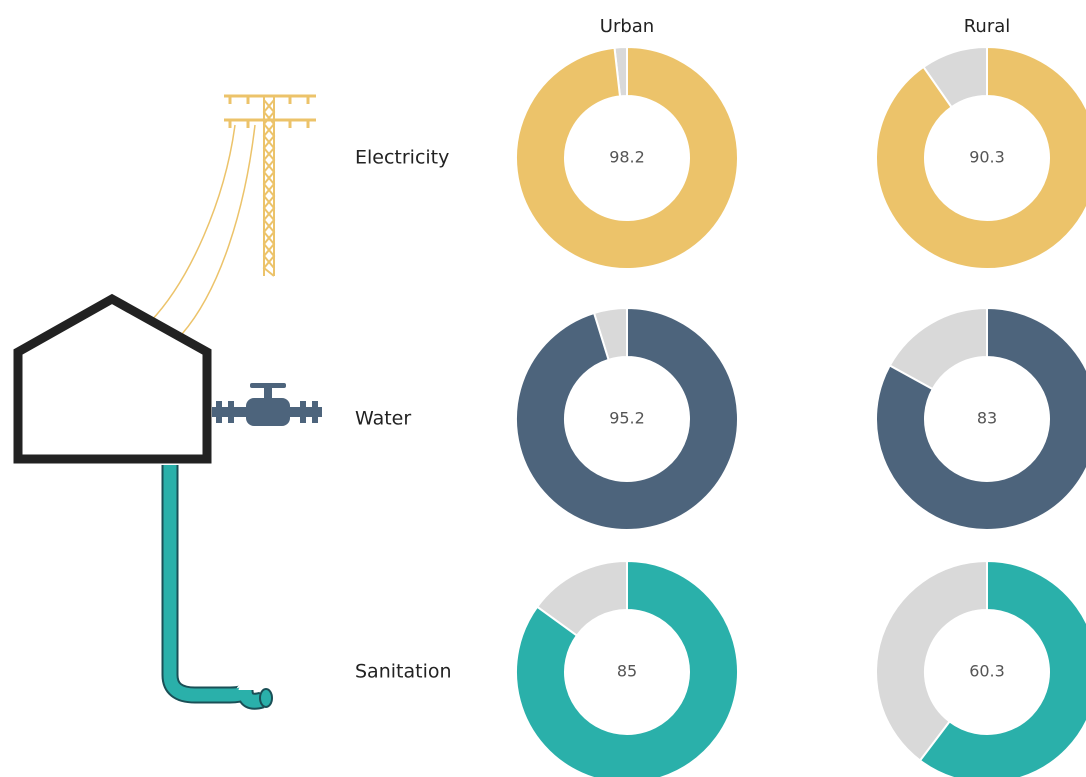  Describe the element at coordinates (627, 26) in the screenshot. I see `column-header: Urban` at that location.